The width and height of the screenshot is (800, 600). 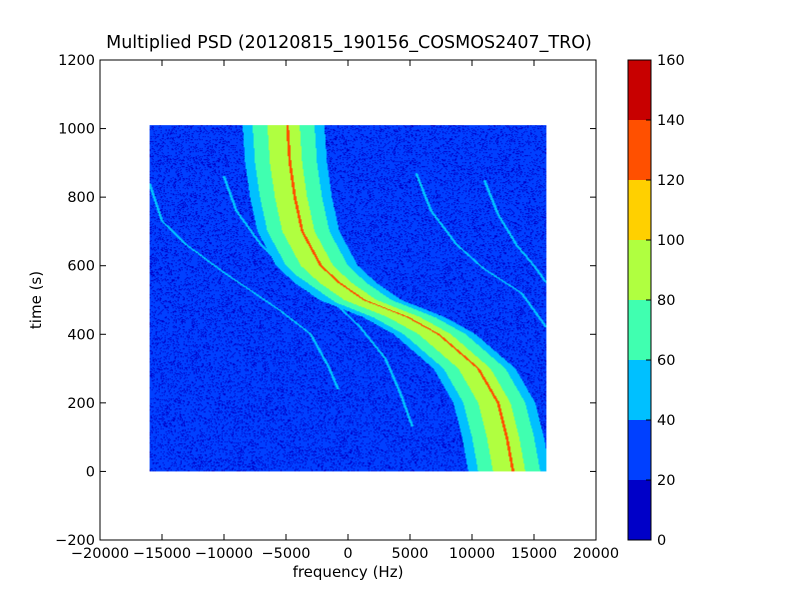 What do you see at coordinates (661, 541) in the screenshot?
I see `colorbar-tick-label: 0` at bounding box center [661, 541].